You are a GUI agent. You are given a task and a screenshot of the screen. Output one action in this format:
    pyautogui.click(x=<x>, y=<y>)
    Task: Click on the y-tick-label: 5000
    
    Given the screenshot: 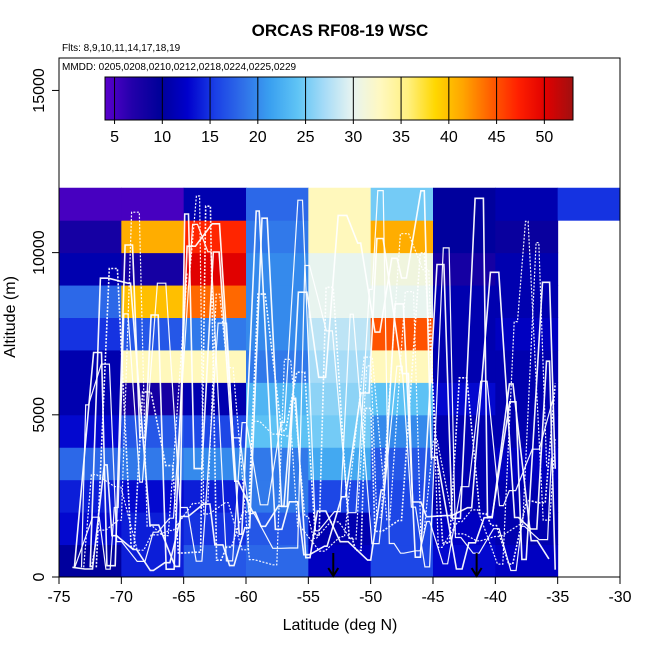 What is the action you would take?
    pyautogui.click(x=39, y=415)
    